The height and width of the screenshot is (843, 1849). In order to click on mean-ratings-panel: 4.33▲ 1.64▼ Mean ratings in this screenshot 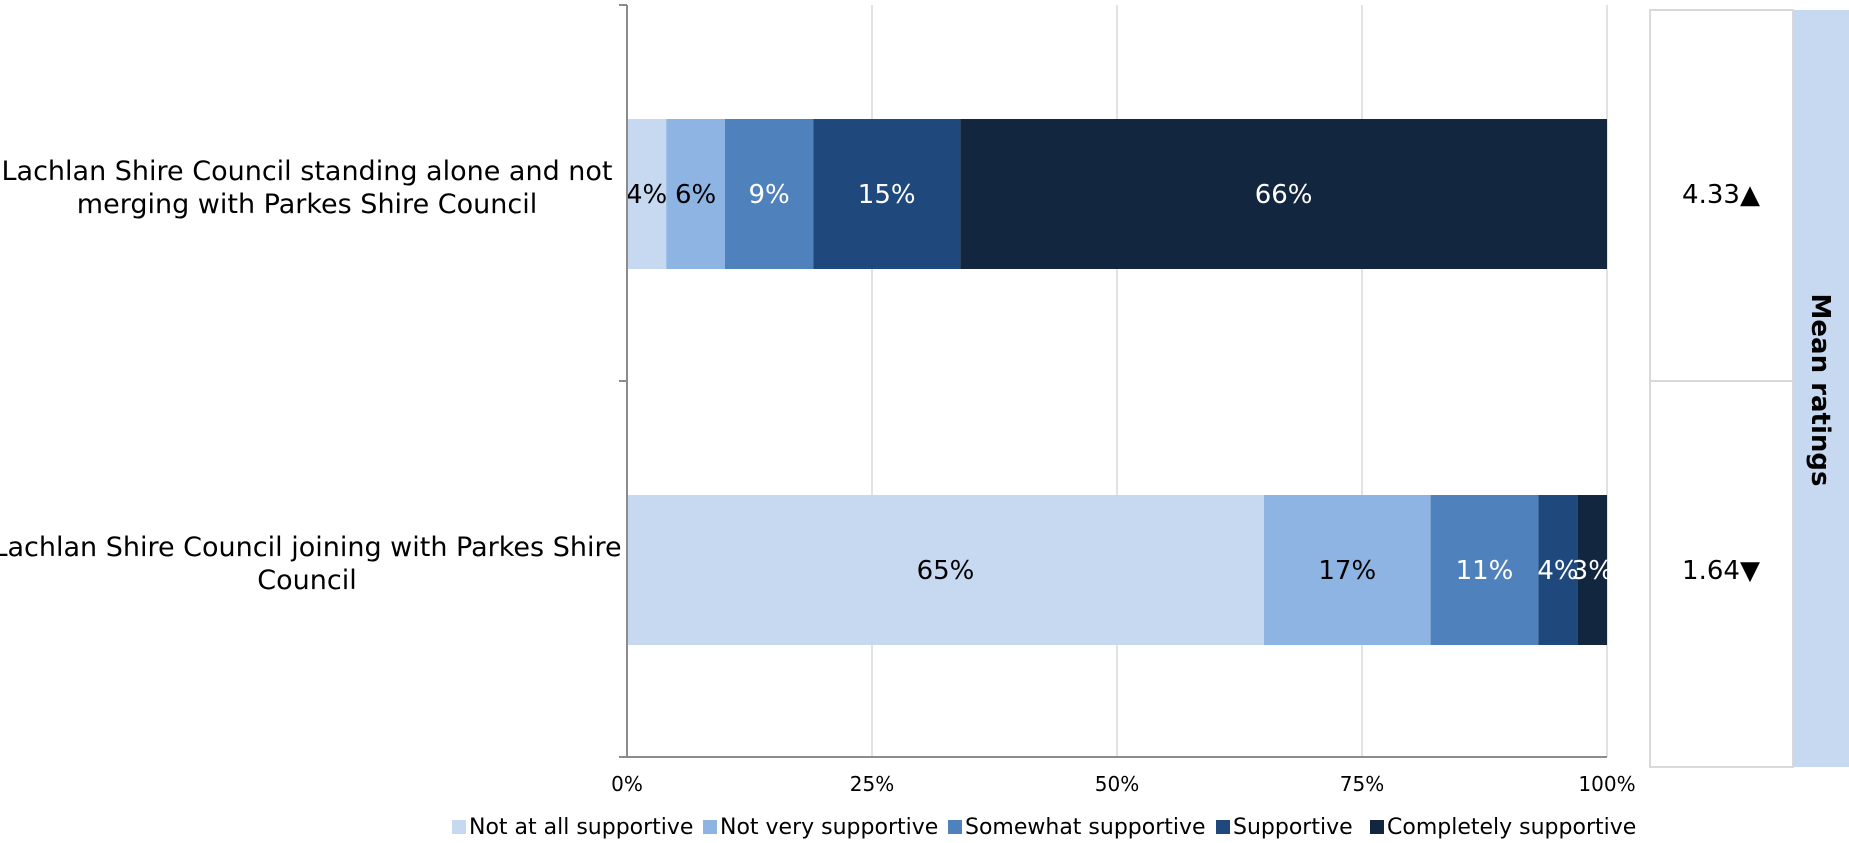, I will do `click(1749, 388)`.